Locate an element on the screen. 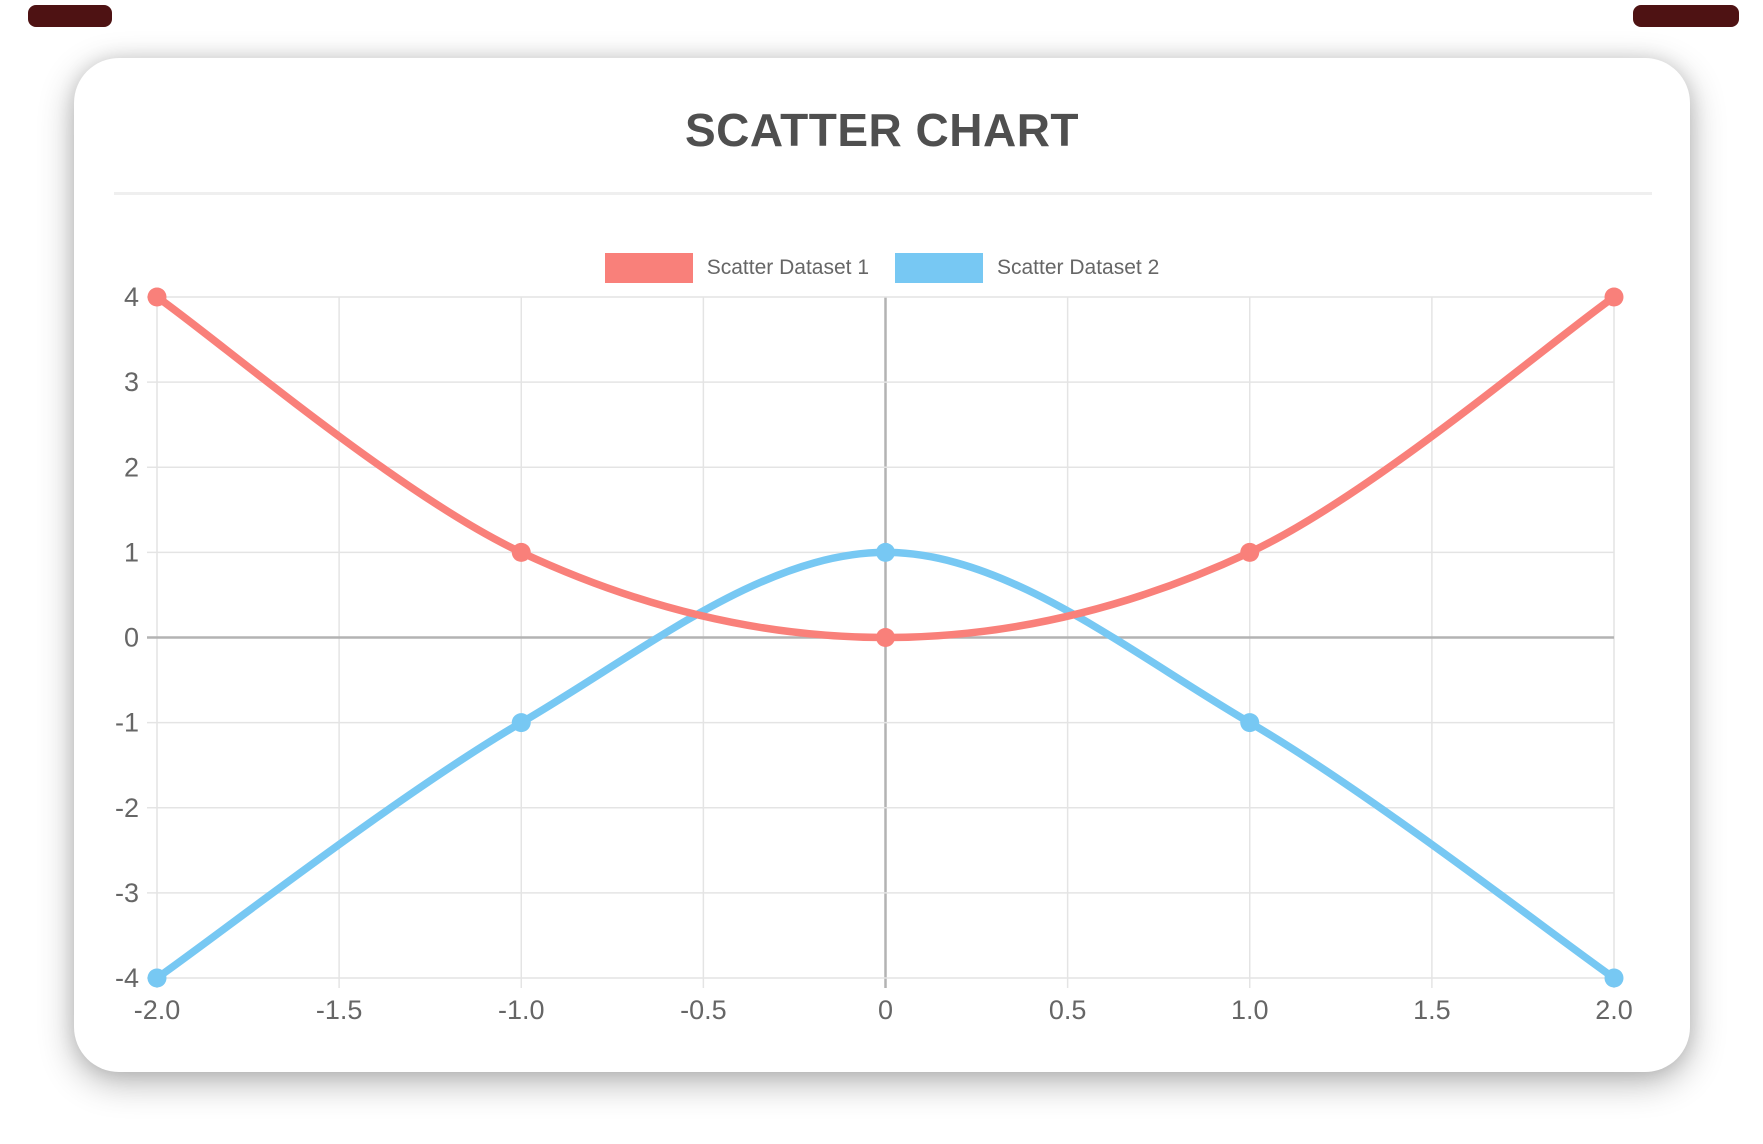 The image size is (1763, 1144). y-axis-tick-label: 4 is located at coordinates (131, 297).